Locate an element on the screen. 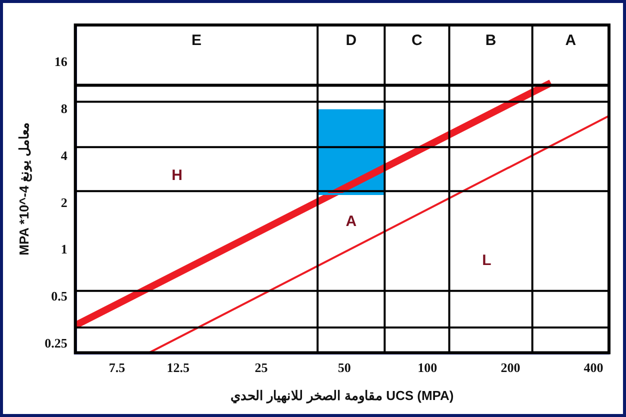  x-tick-label: 100 is located at coordinates (428, 367).